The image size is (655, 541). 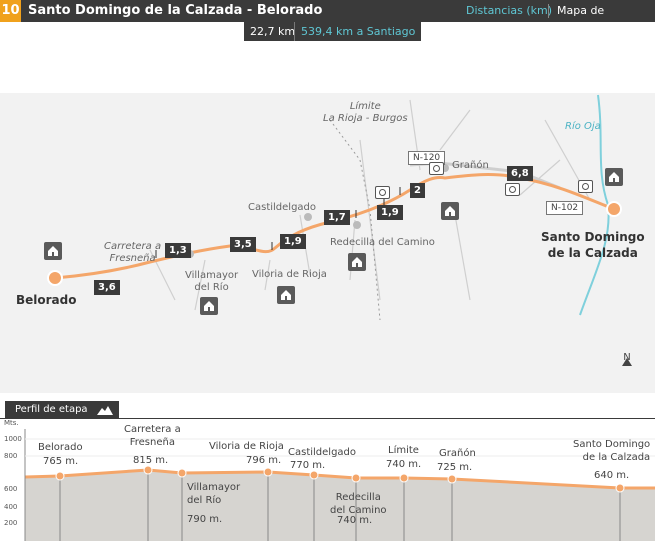 I want to click on segment-distance: 1,7, so click(x=337, y=217).